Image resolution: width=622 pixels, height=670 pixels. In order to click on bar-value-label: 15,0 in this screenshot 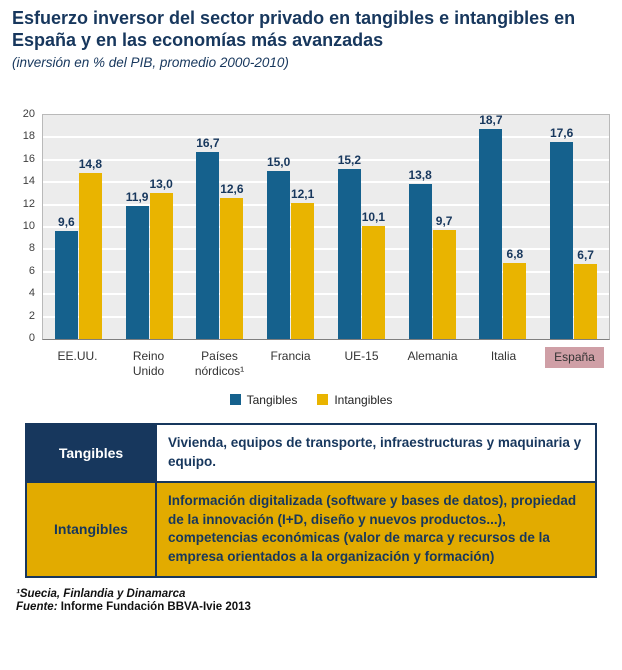, I will do `click(278, 161)`.